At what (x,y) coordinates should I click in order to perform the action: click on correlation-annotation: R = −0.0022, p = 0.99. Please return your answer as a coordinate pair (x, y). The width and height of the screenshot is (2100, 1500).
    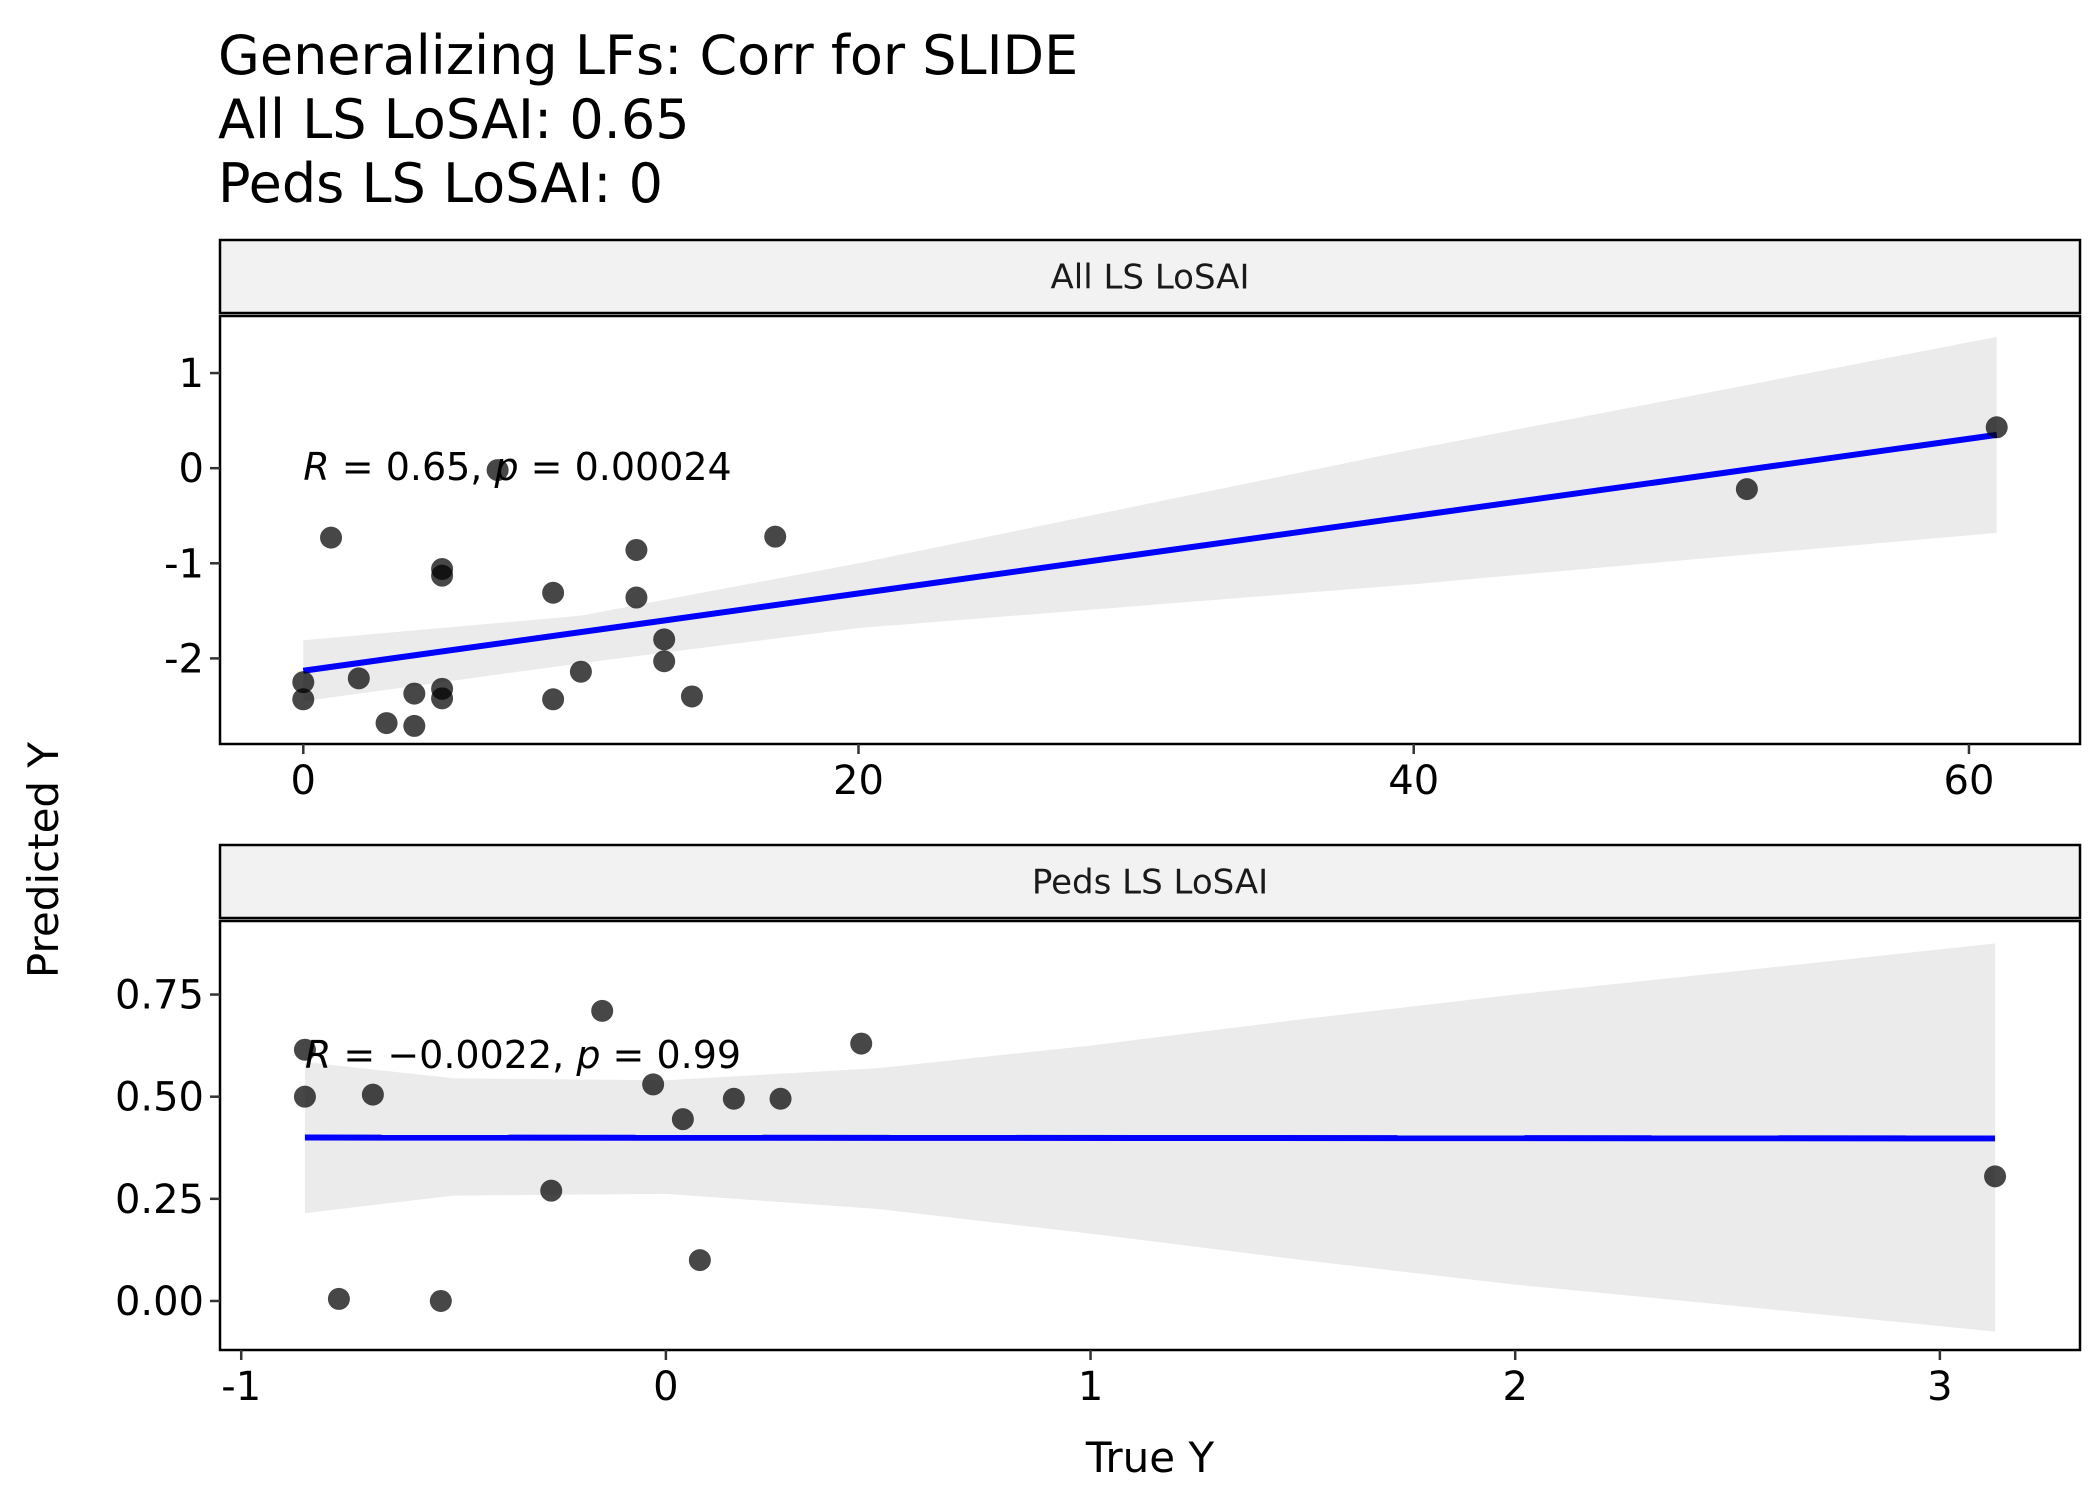
    Looking at the image, I should click on (523, 1055).